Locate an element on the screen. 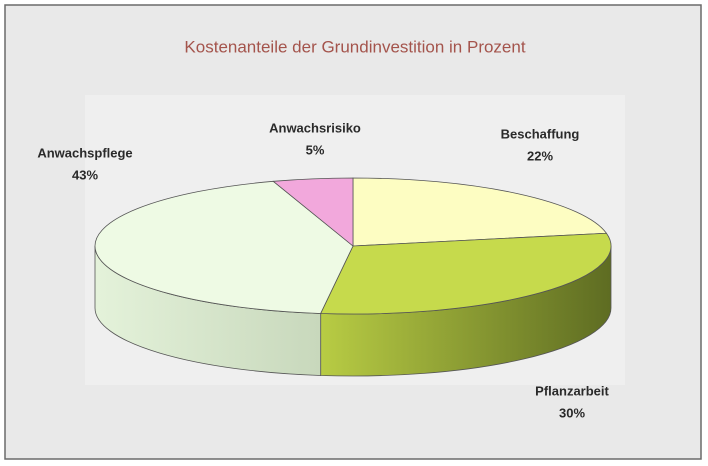 The height and width of the screenshot is (466, 708). slice-label: Pflanzarbeit is located at coordinates (572, 390).